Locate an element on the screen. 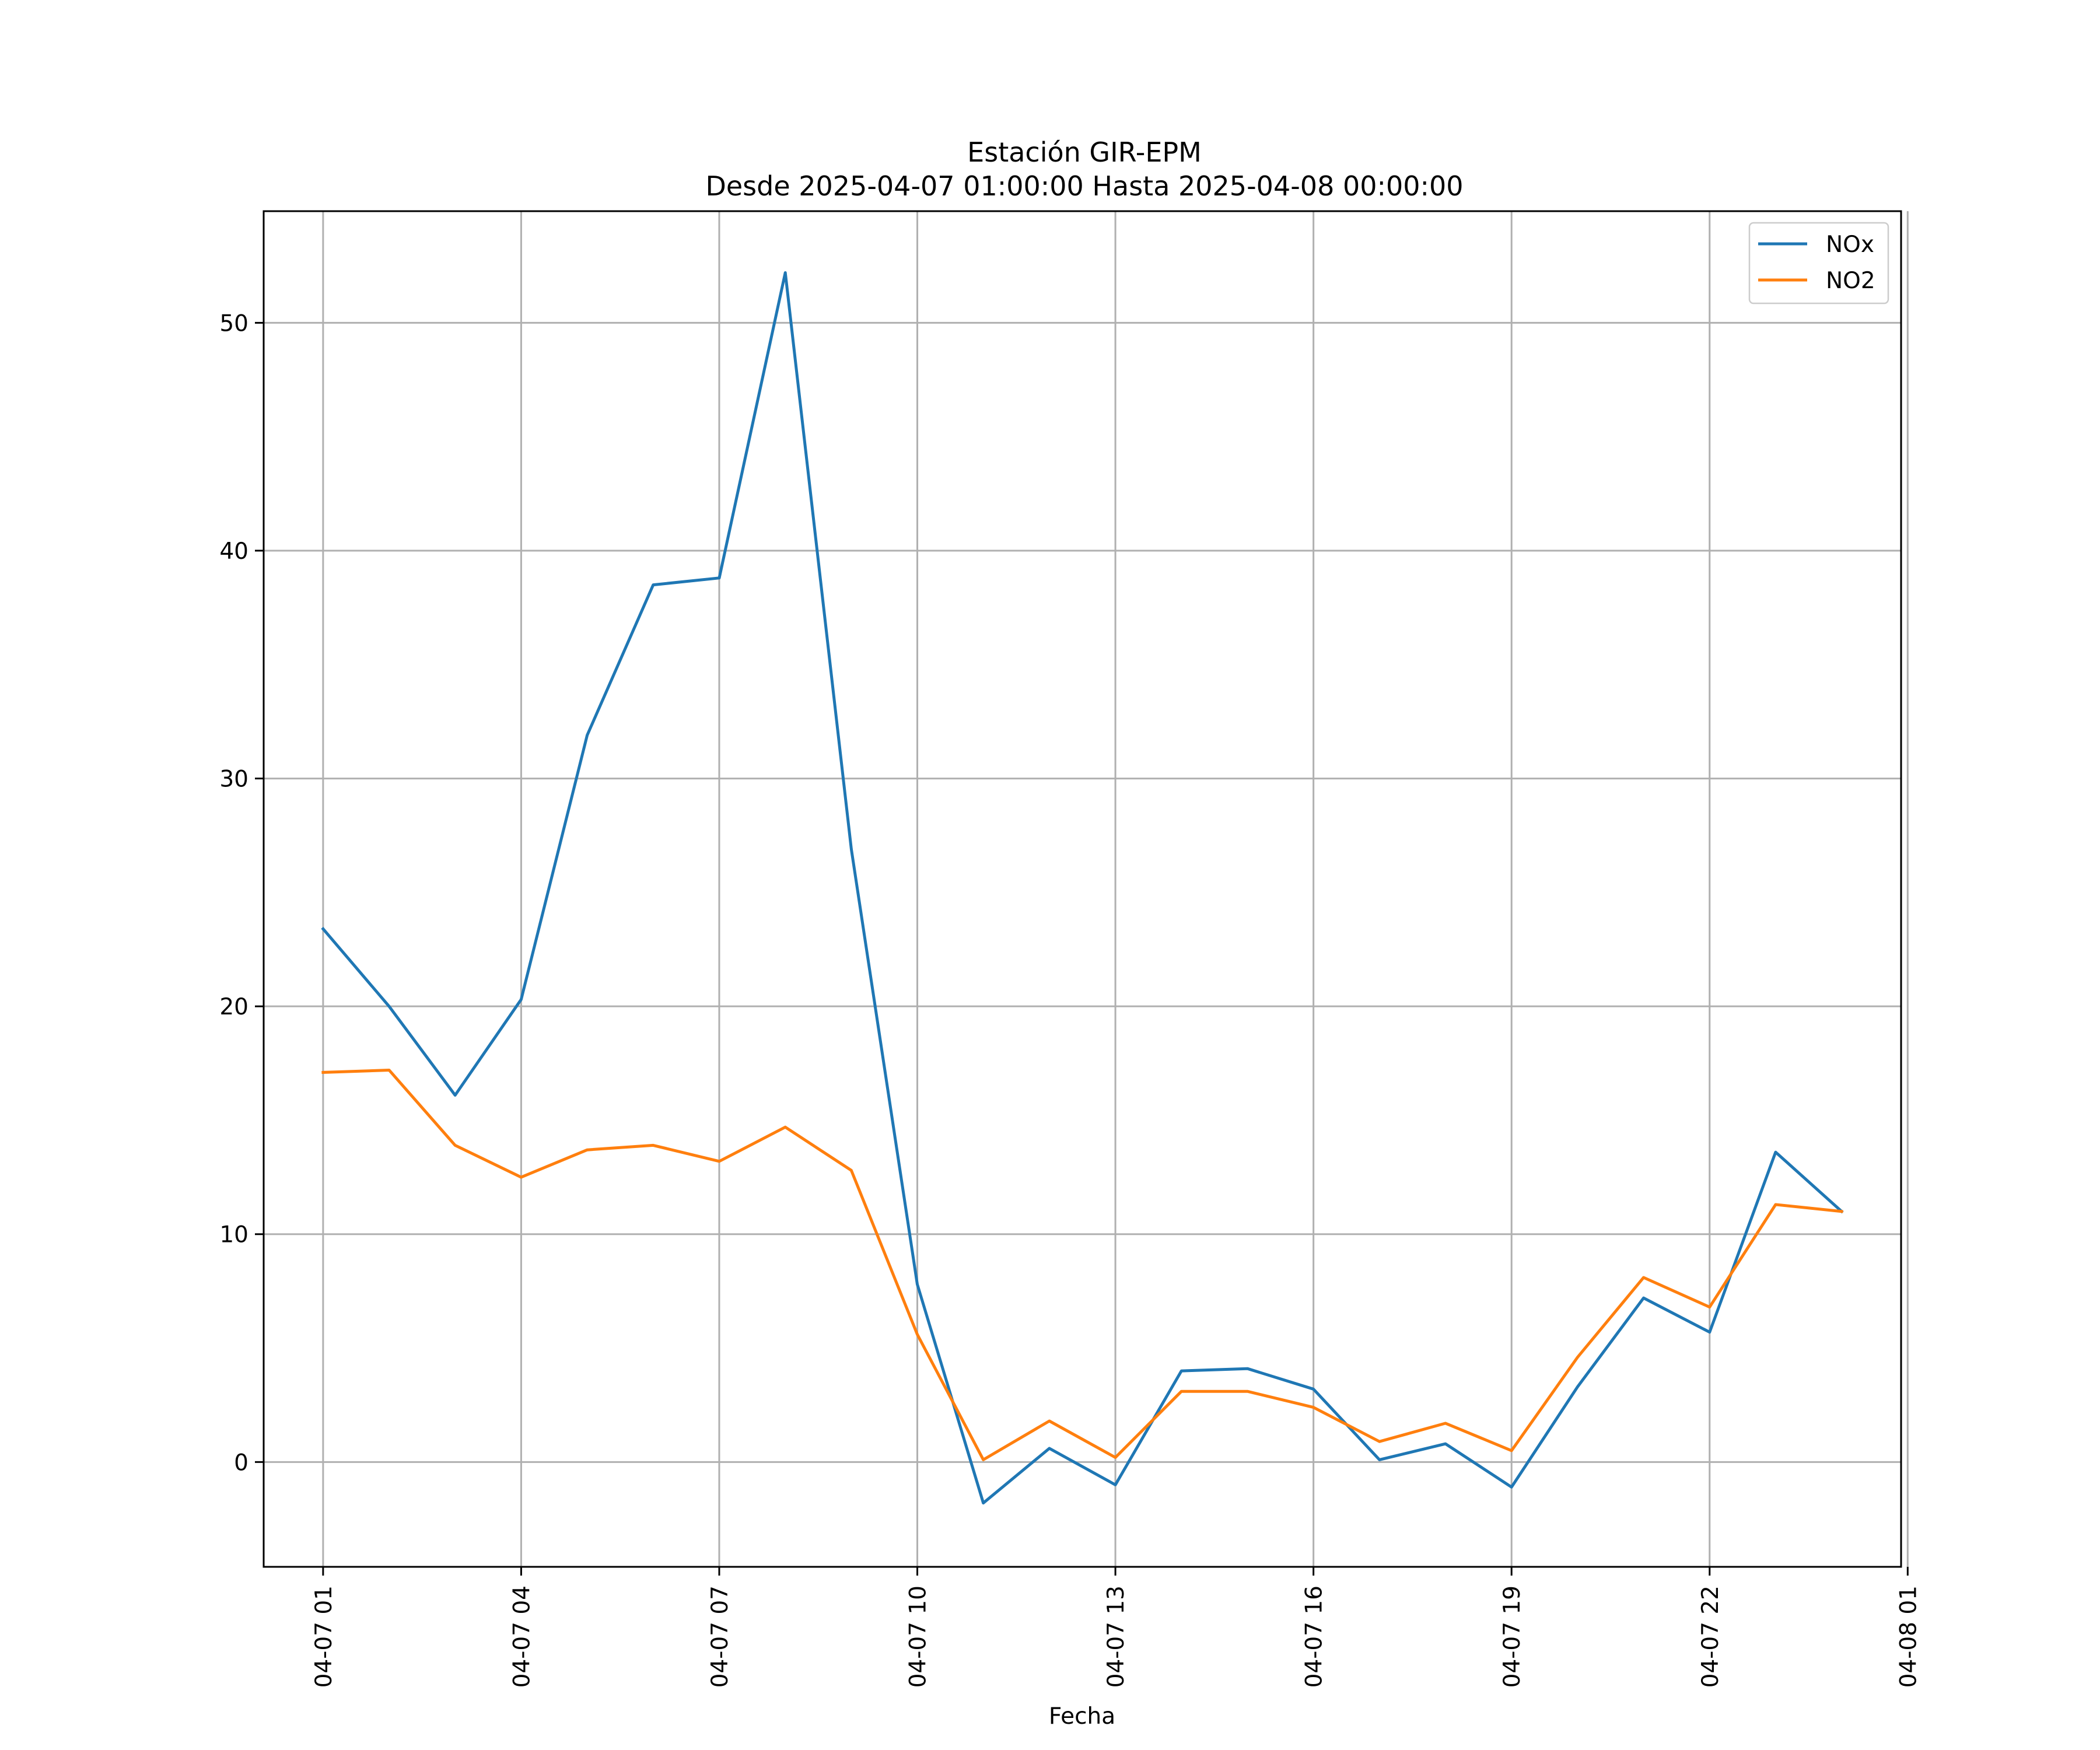 This screenshot has width=2100, height=1750. x-tick-label: 04-07 10 is located at coordinates (918, 1637).